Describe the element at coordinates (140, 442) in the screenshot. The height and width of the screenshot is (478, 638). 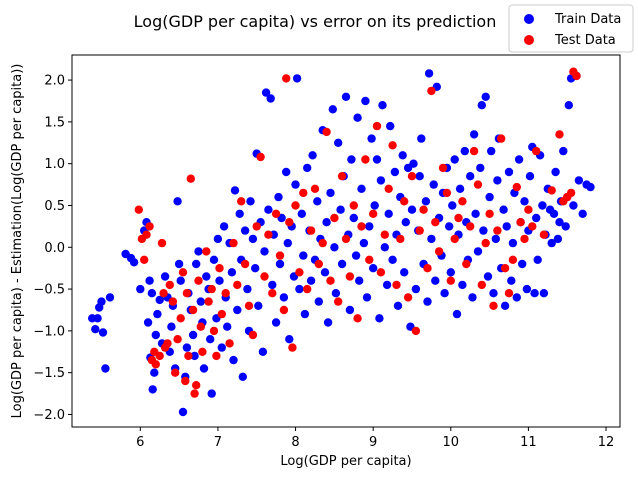
I see `x-tick-label: 6` at that location.